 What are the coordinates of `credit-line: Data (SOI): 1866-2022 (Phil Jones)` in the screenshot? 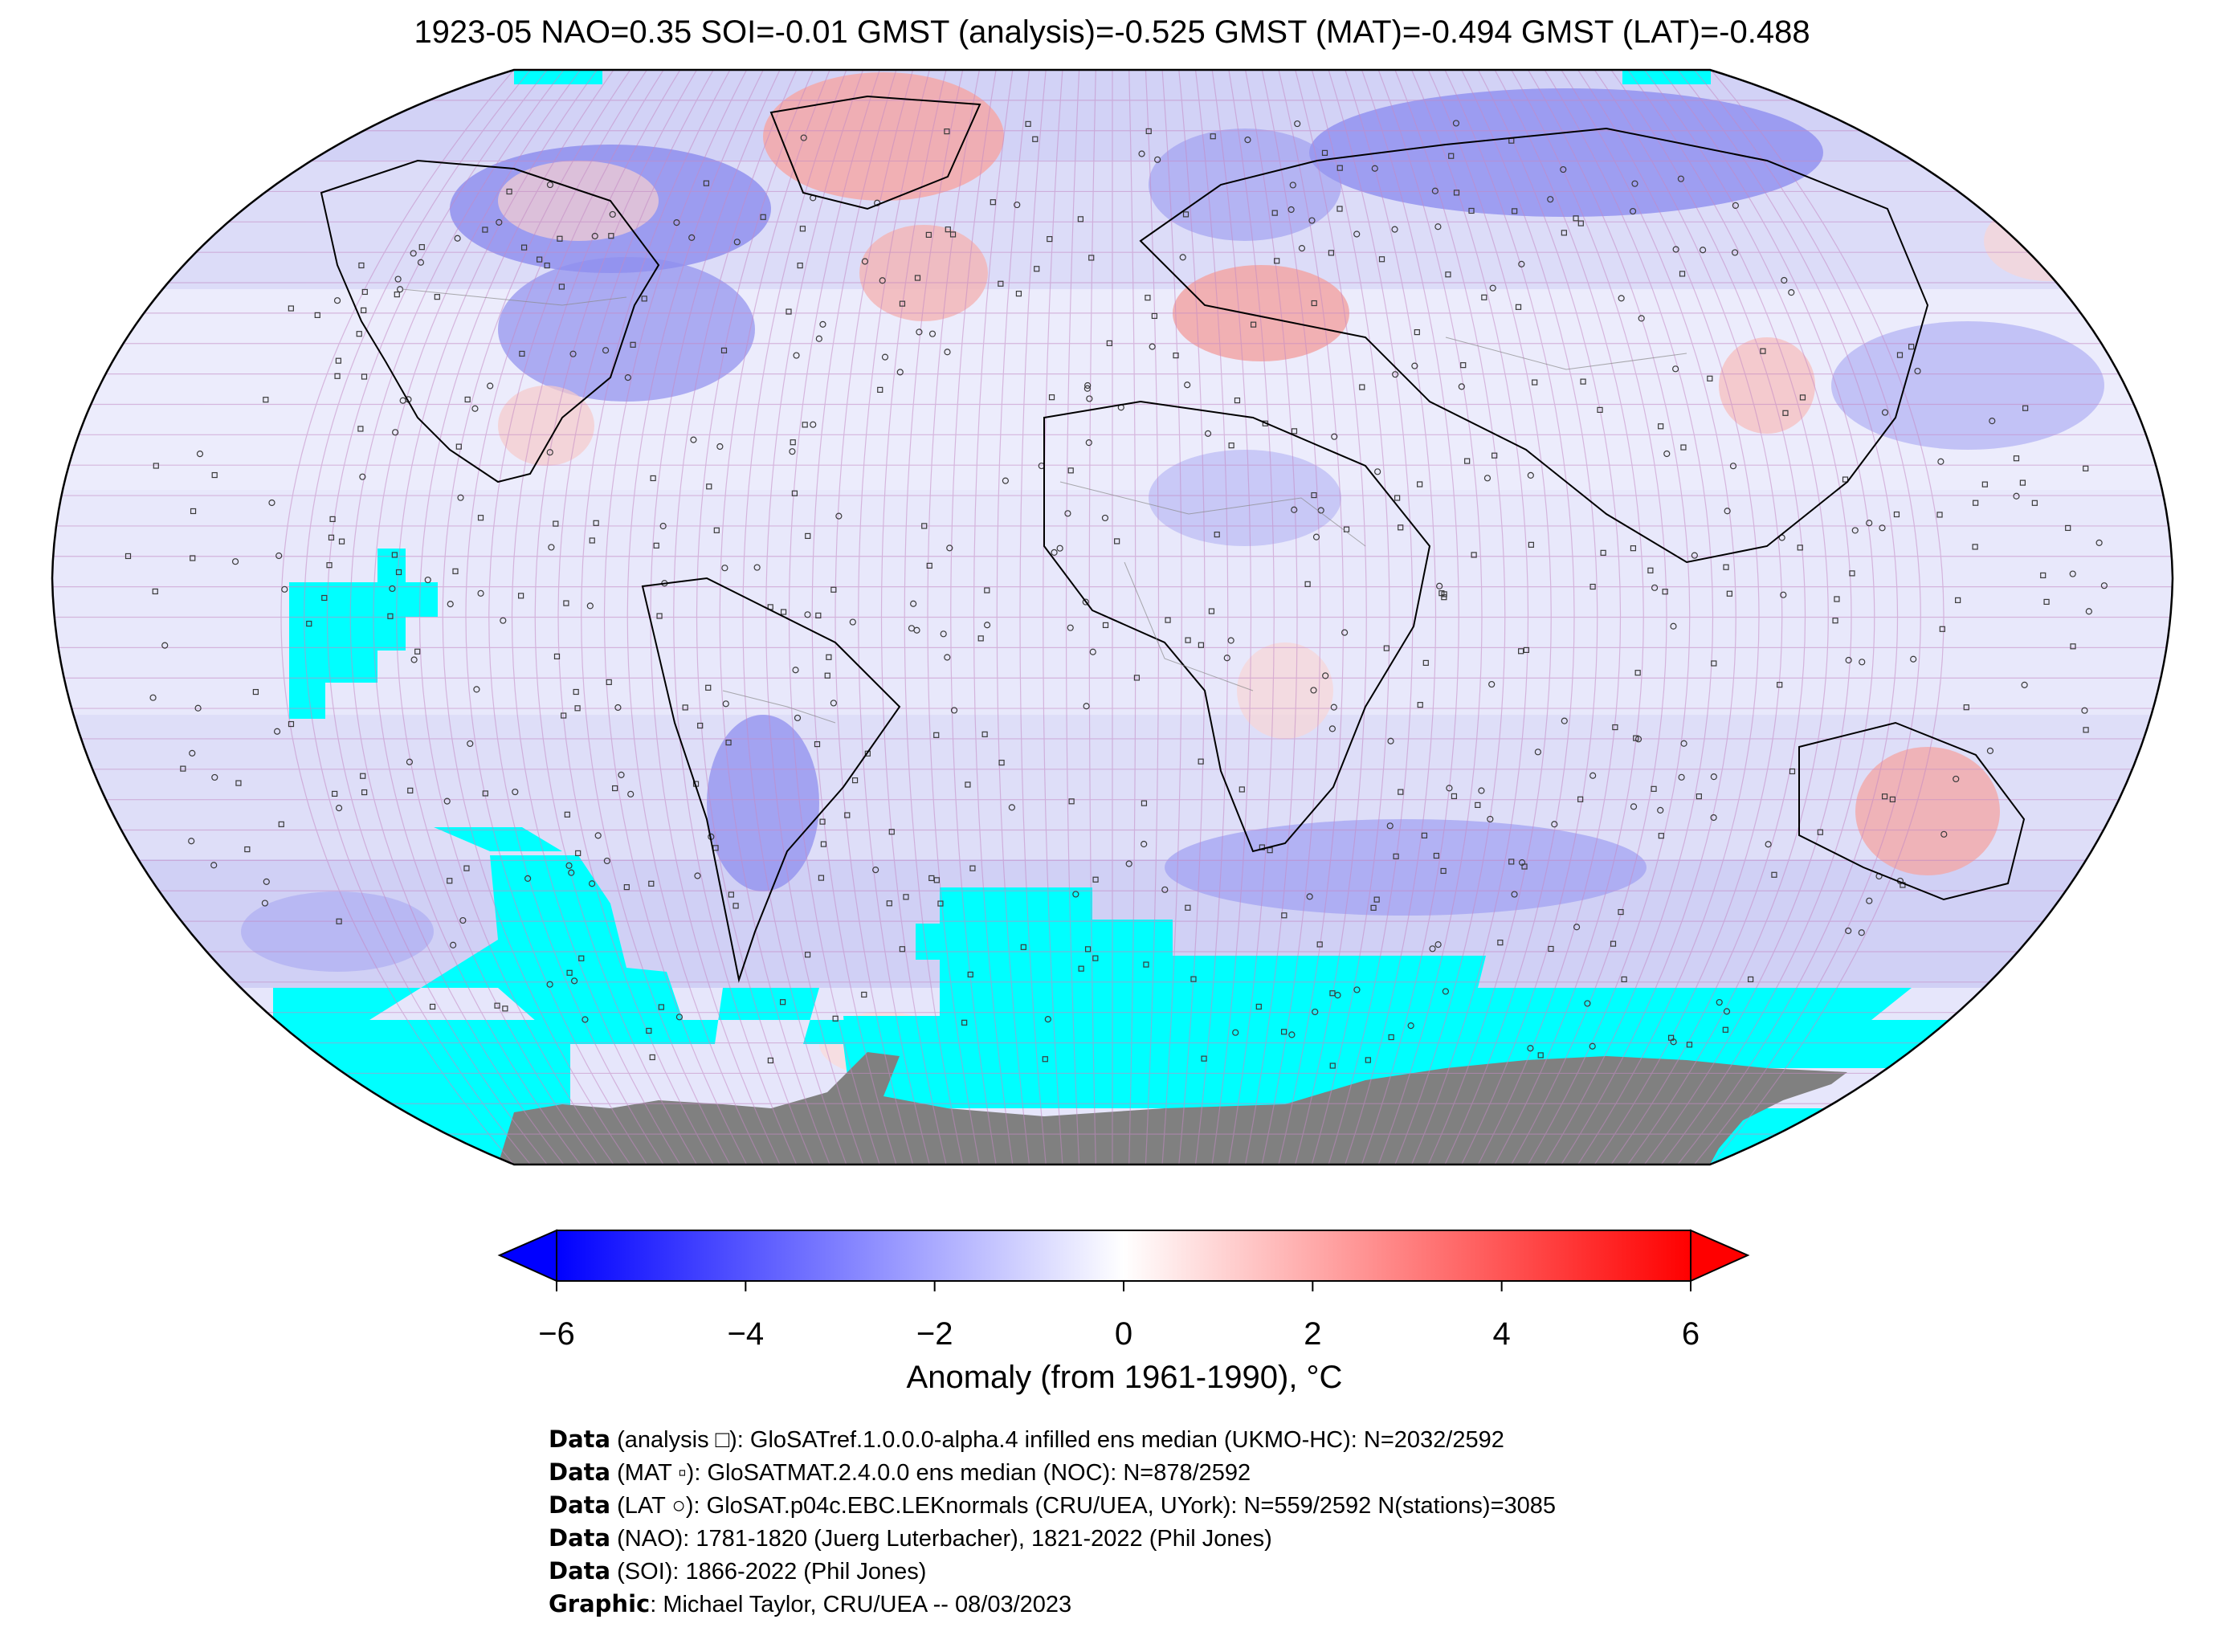 It's located at (1052, 1571).